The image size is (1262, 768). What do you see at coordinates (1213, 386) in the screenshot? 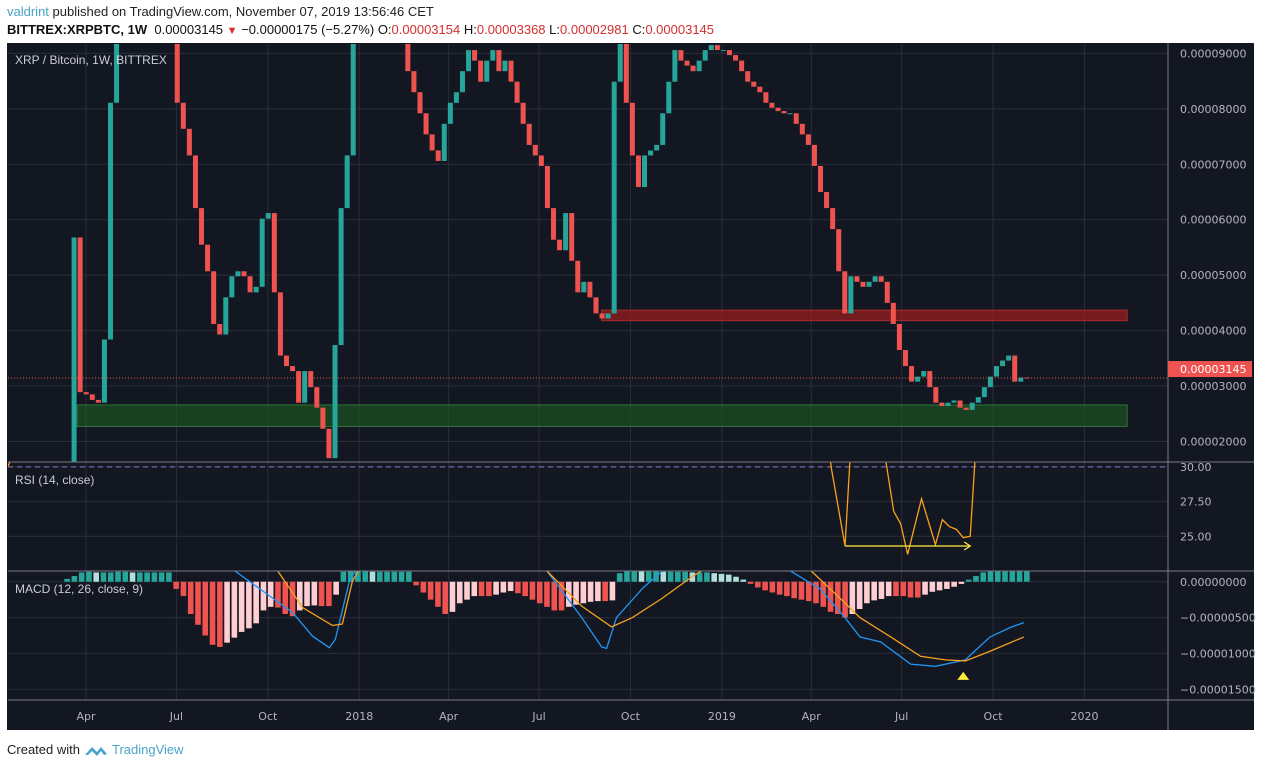
I see `price-tick-label: 0.00003000` at bounding box center [1213, 386].